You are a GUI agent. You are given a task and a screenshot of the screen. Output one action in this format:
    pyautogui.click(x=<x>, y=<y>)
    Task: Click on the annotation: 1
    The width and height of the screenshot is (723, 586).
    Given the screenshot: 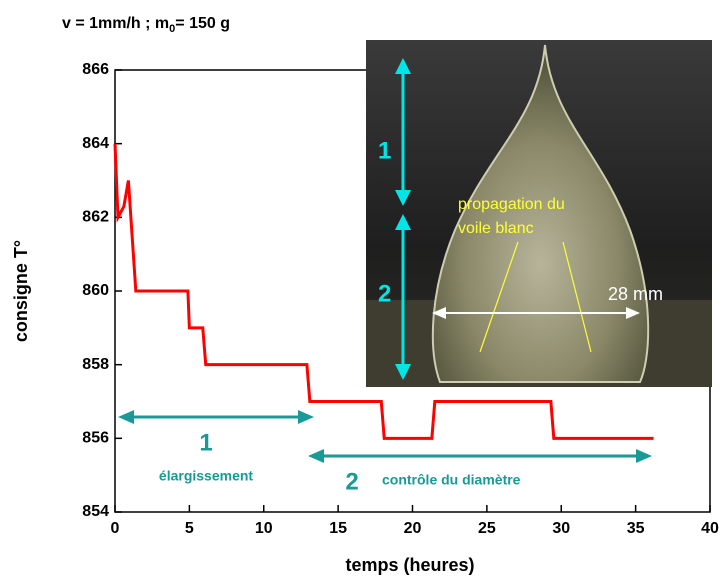 What is the action you would take?
    pyautogui.click(x=205, y=442)
    